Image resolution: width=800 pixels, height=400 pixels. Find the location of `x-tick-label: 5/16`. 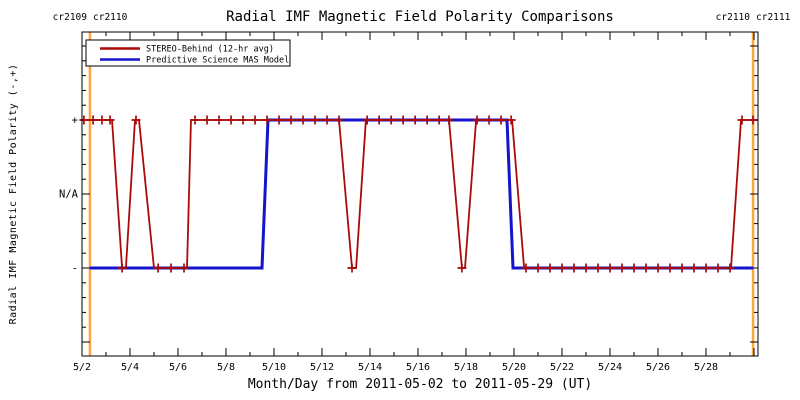

x-tick-label: 5/16 is located at coordinates (418, 367).